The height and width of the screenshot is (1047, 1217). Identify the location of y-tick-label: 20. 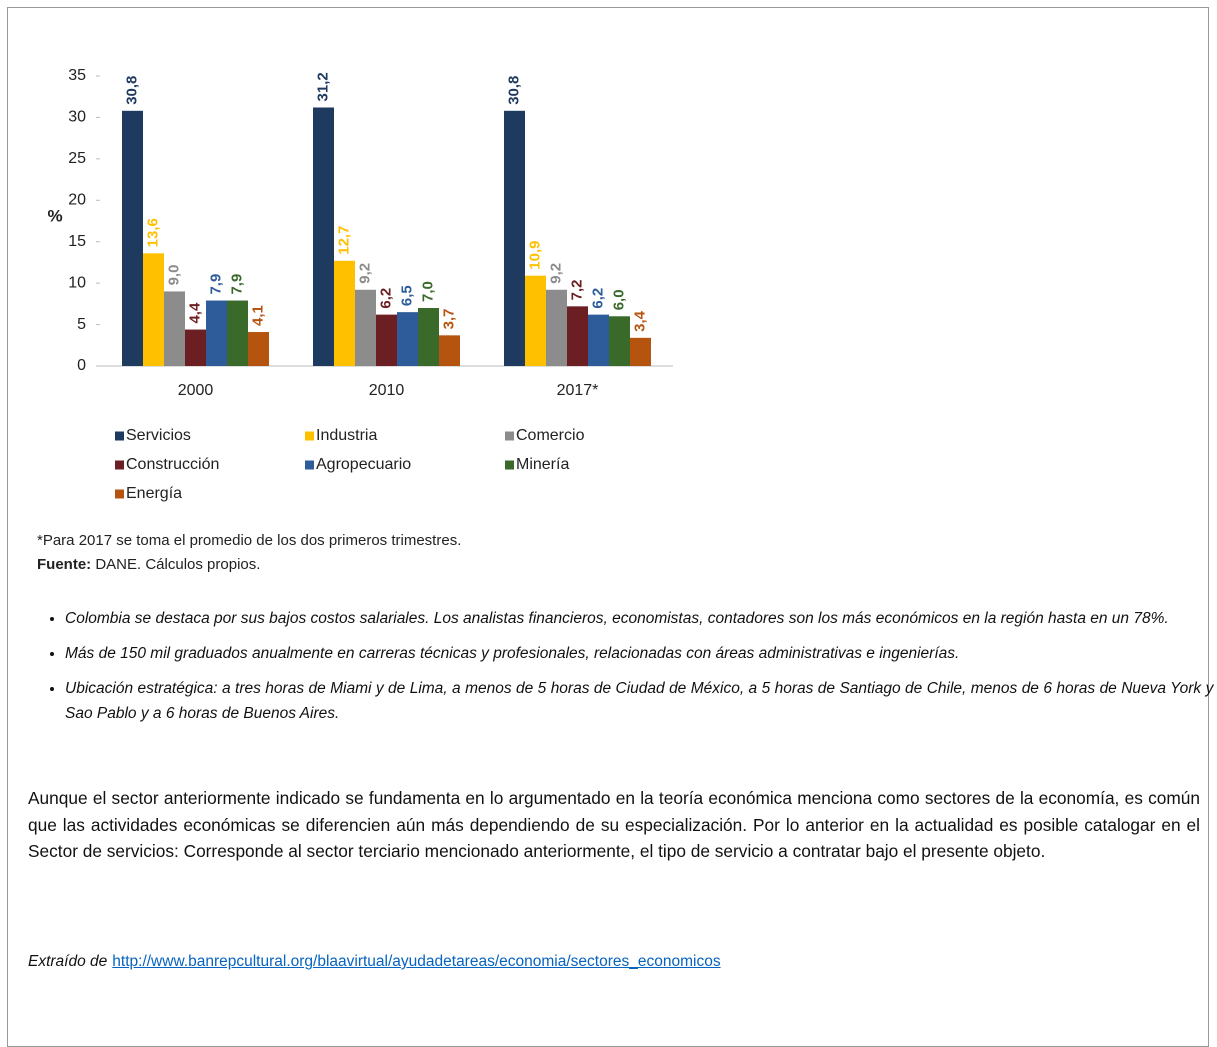
(77, 200).